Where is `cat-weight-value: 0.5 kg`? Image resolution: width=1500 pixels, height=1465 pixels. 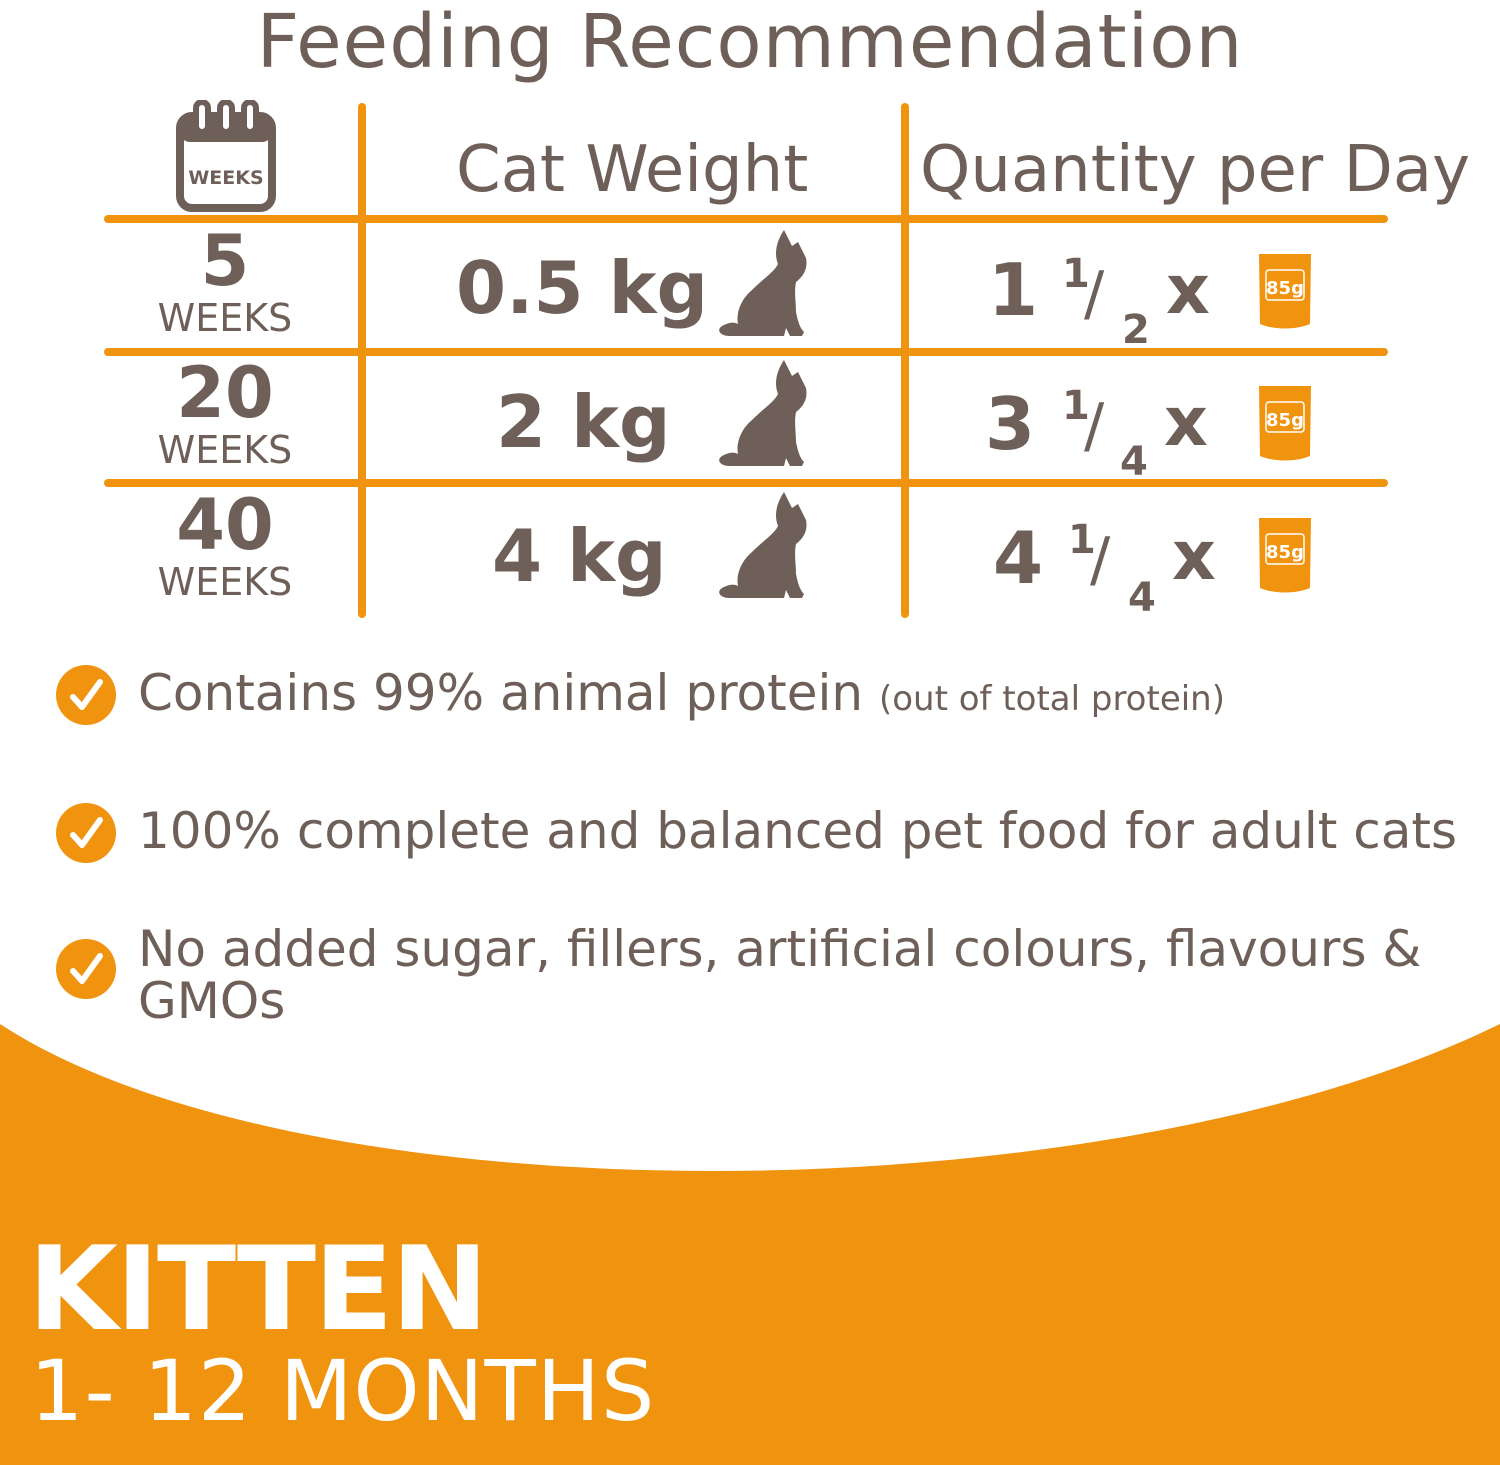 cat-weight-value: 0.5 kg is located at coordinates (582, 288).